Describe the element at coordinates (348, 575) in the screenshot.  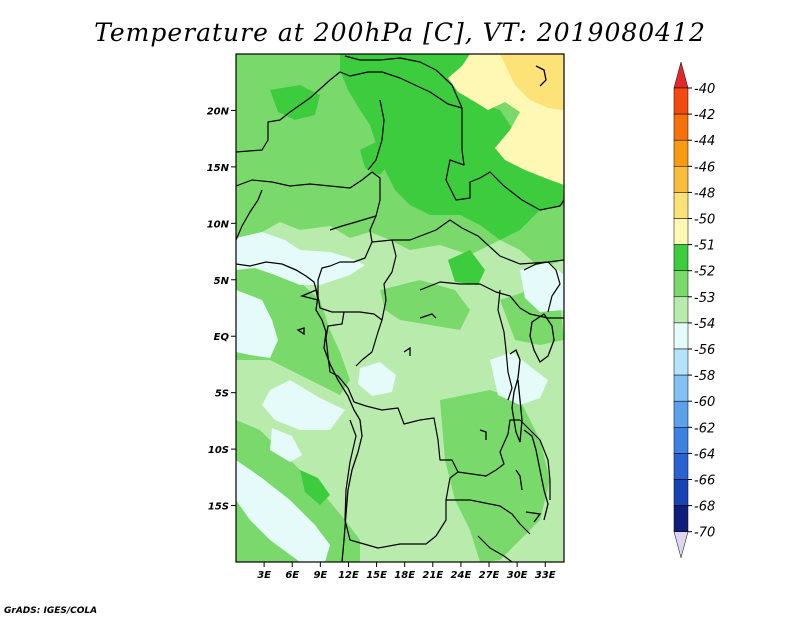
I see `lon-tick-label: 12E` at that location.